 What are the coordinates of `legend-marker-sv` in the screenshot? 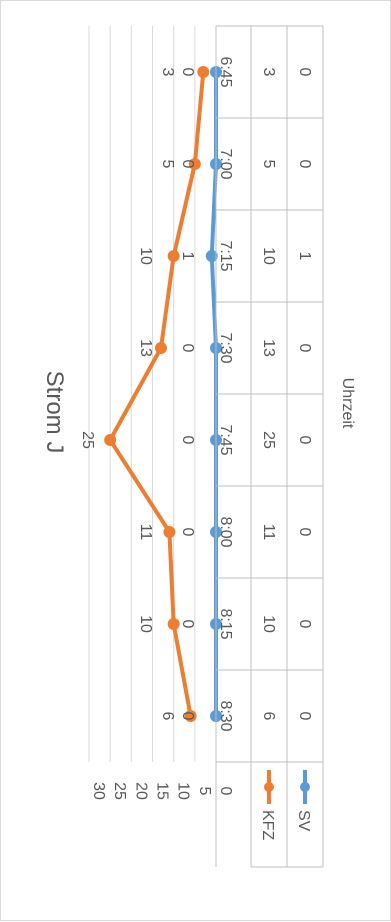 It's located at (305, 787).